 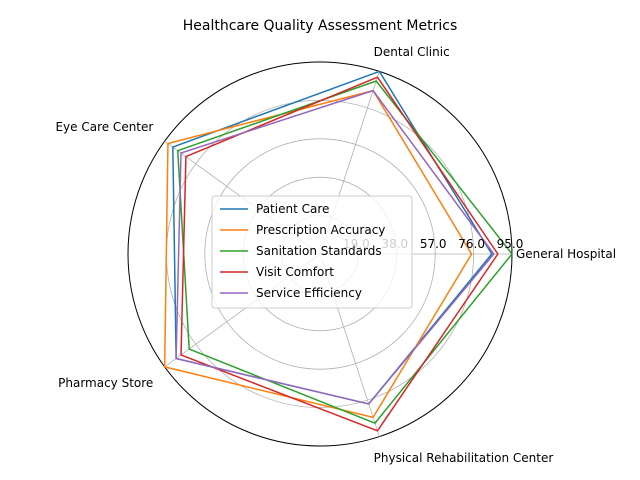 What do you see at coordinates (412, 52) in the screenshot?
I see `category-label: Dental Clinic` at bounding box center [412, 52].